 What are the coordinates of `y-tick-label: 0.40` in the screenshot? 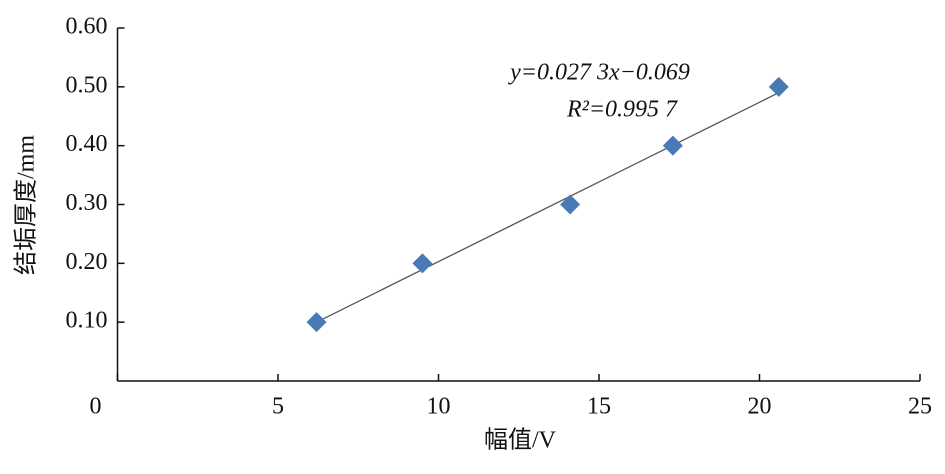 It's located at (87, 144).